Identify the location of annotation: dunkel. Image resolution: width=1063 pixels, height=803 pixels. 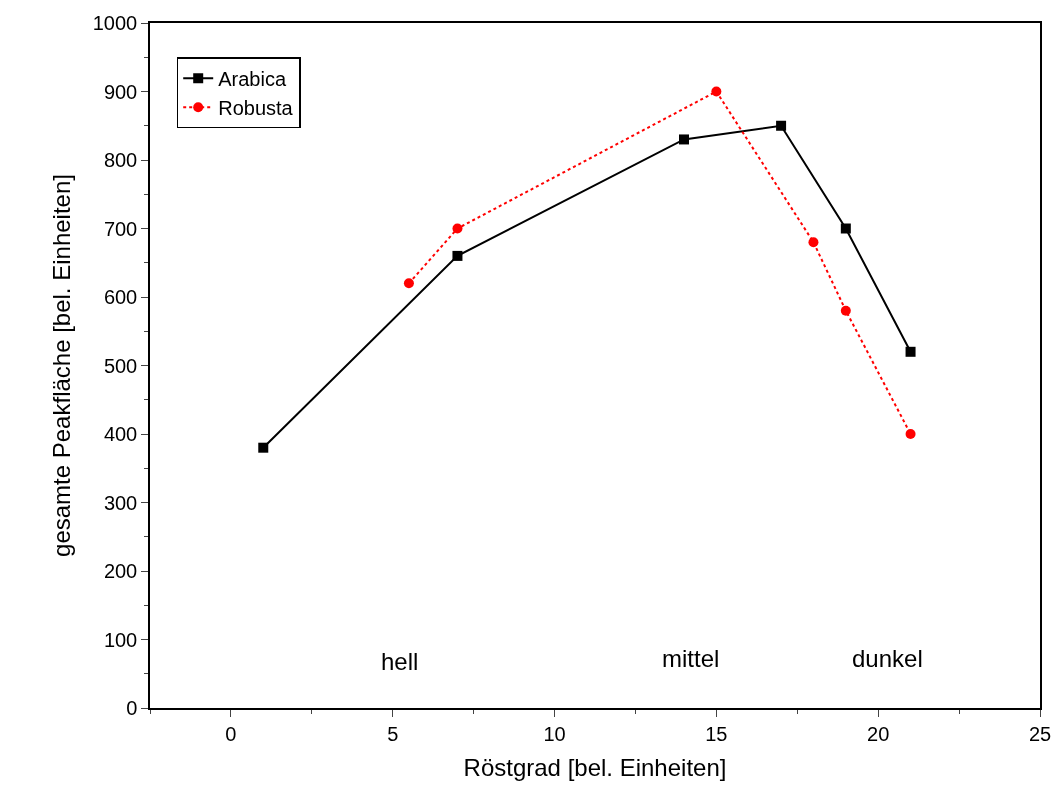
(887, 658).